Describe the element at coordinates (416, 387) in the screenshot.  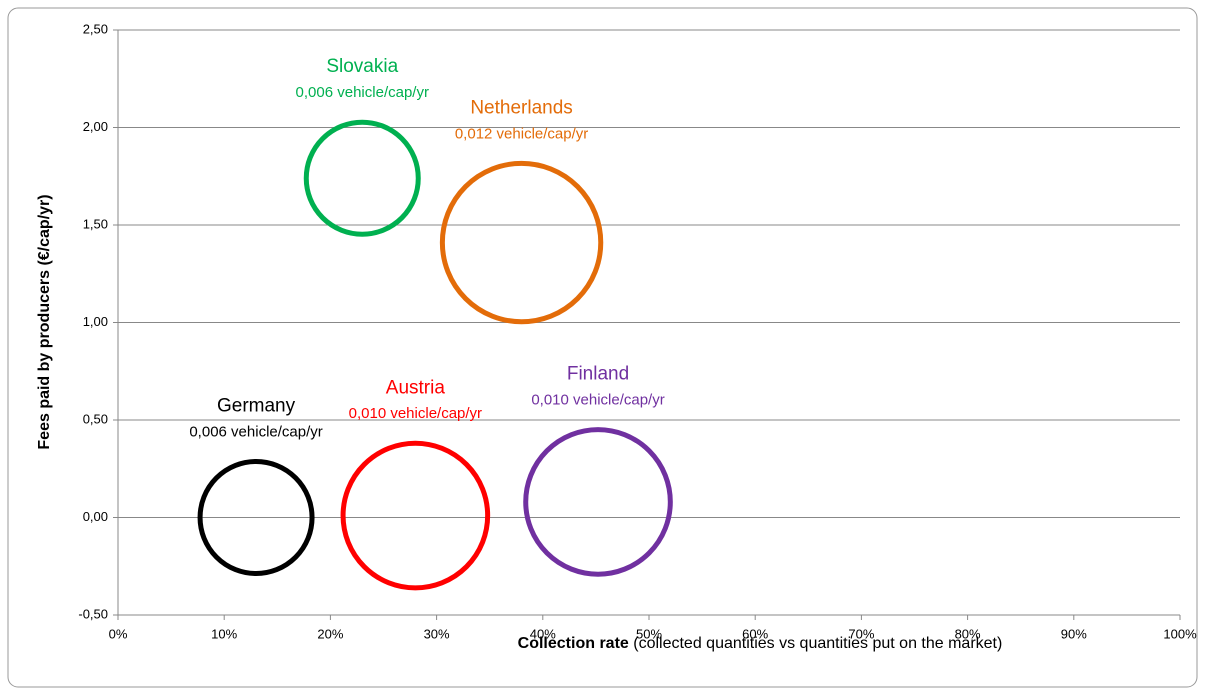
I see `series-name: Austria` at that location.